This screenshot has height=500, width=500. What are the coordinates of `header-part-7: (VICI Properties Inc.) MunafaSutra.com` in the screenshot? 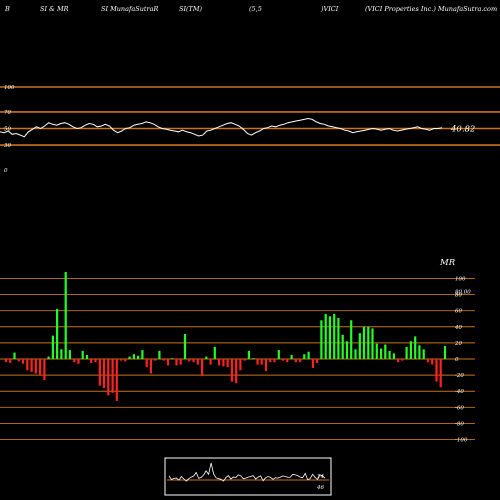 It's located at (431, 9).